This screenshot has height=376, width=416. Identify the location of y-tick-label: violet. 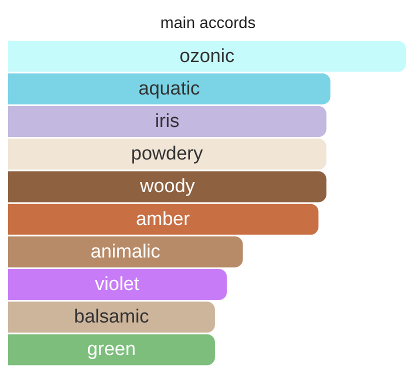
(117, 285).